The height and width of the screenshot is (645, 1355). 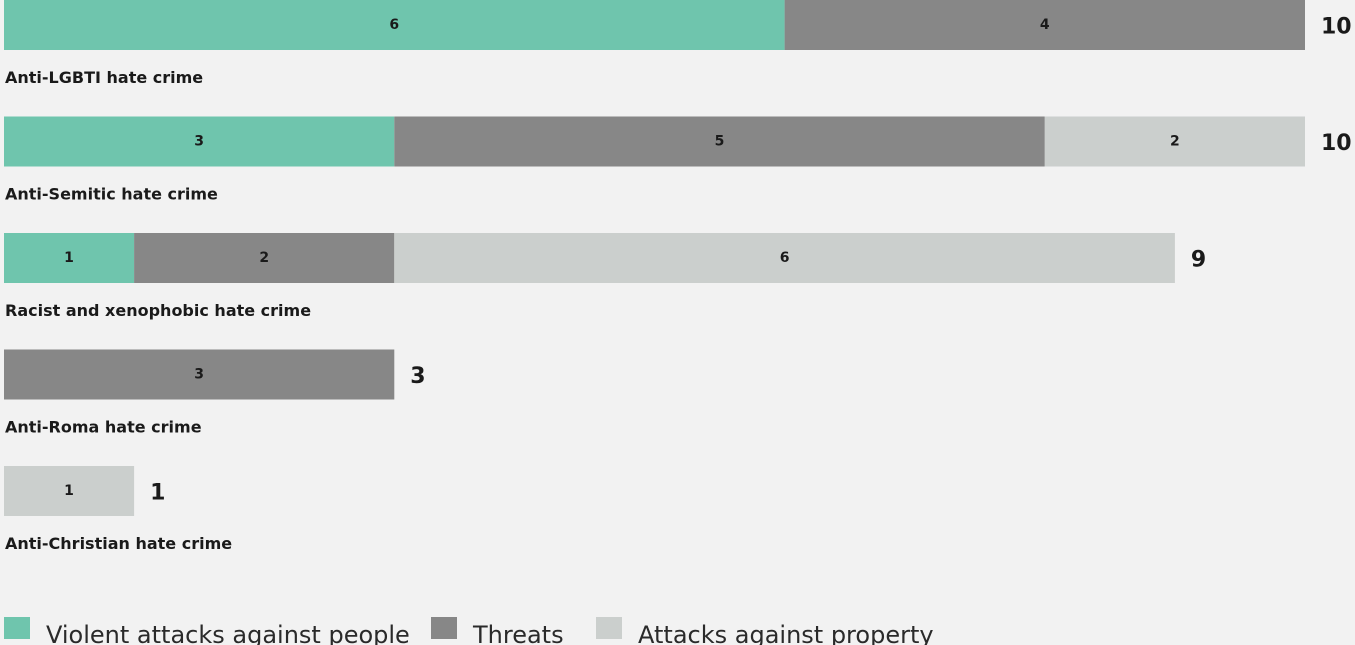 What do you see at coordinates (417, 376) in the screenshot?
I see `total-label: 3` at bounding box center [417, 376].